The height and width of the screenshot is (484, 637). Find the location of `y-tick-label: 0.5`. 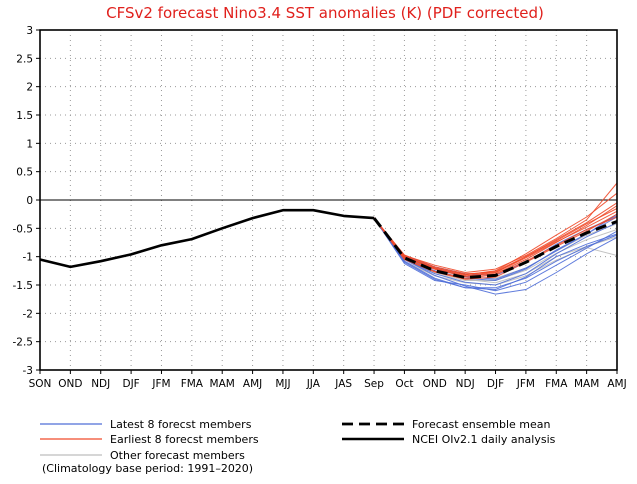

y-tick-label: 0.5 is located at coordinates (24, 173).